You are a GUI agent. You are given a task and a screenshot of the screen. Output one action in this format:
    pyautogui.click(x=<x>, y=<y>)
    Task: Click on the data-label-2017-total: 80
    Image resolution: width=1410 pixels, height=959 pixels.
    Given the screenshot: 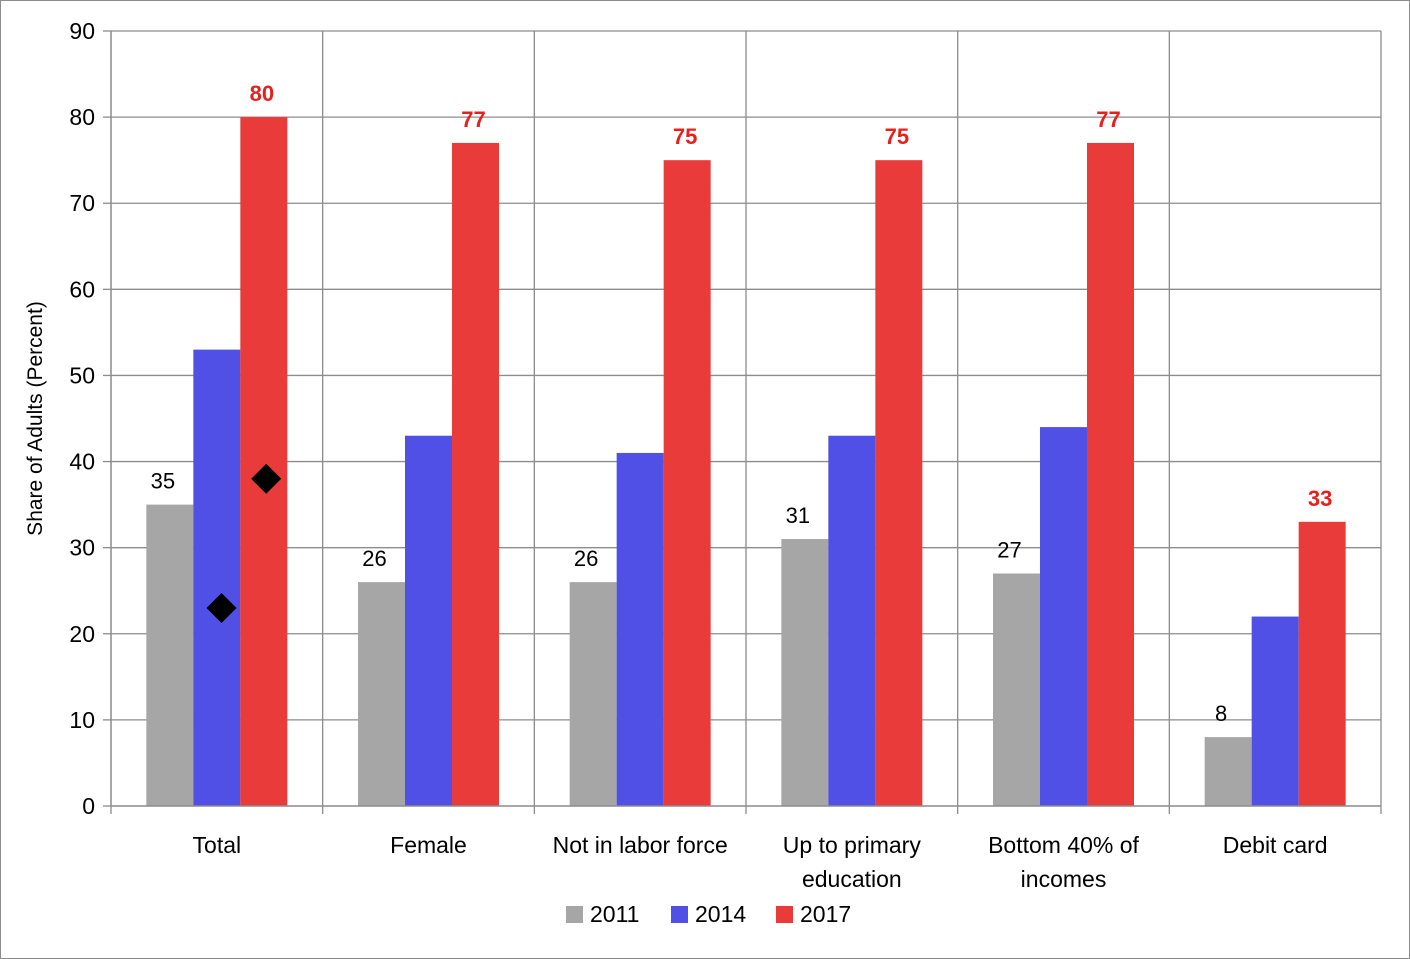 What is the action you would take?
    pyautogui.click(x=262, y=93)
    